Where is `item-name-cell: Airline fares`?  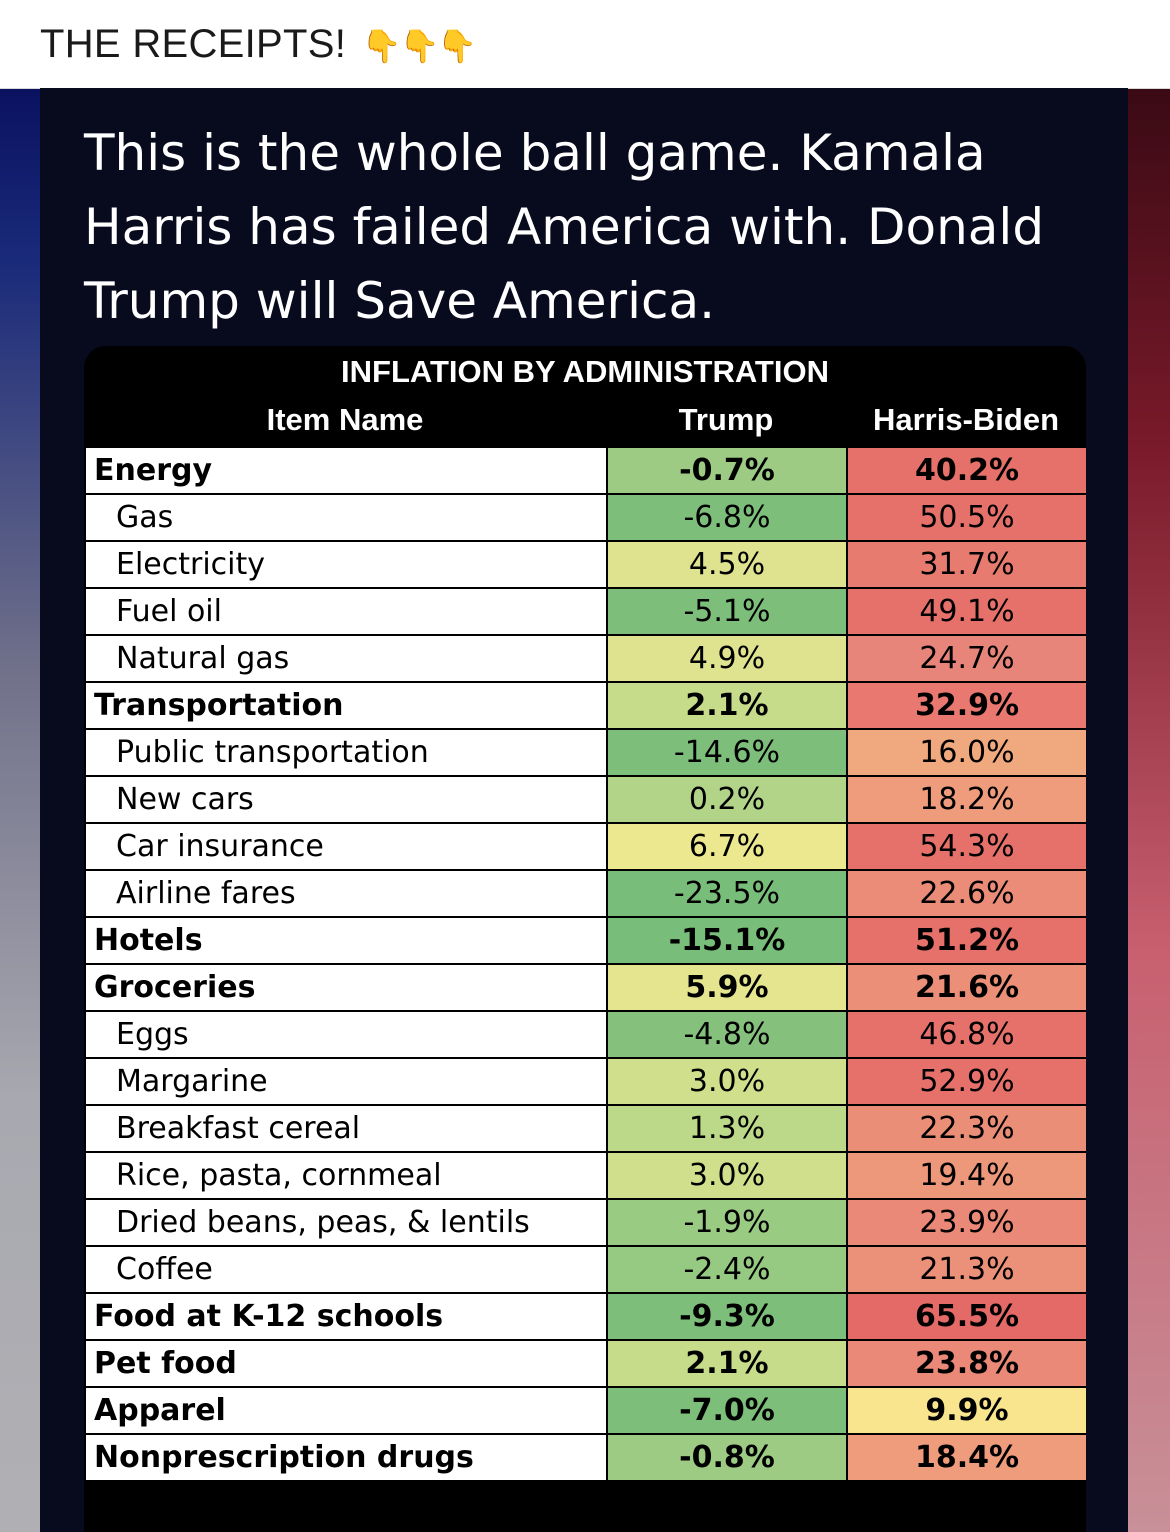
item-name-cell: Airline fares is located at coordinates (346, 893).